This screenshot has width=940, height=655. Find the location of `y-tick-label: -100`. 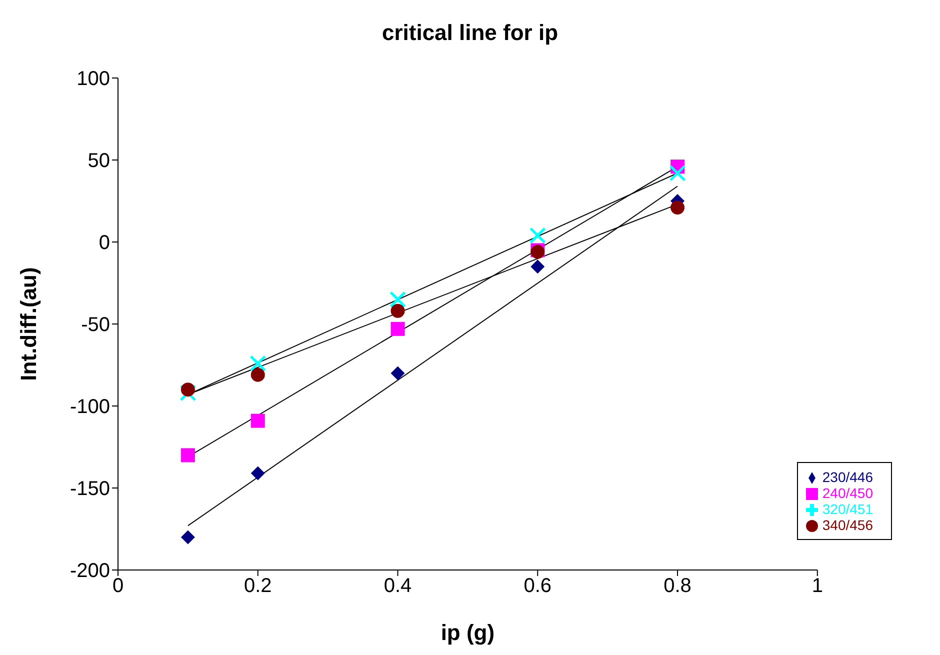

y-tick-label: -100 is located at coordinates (90, 407).